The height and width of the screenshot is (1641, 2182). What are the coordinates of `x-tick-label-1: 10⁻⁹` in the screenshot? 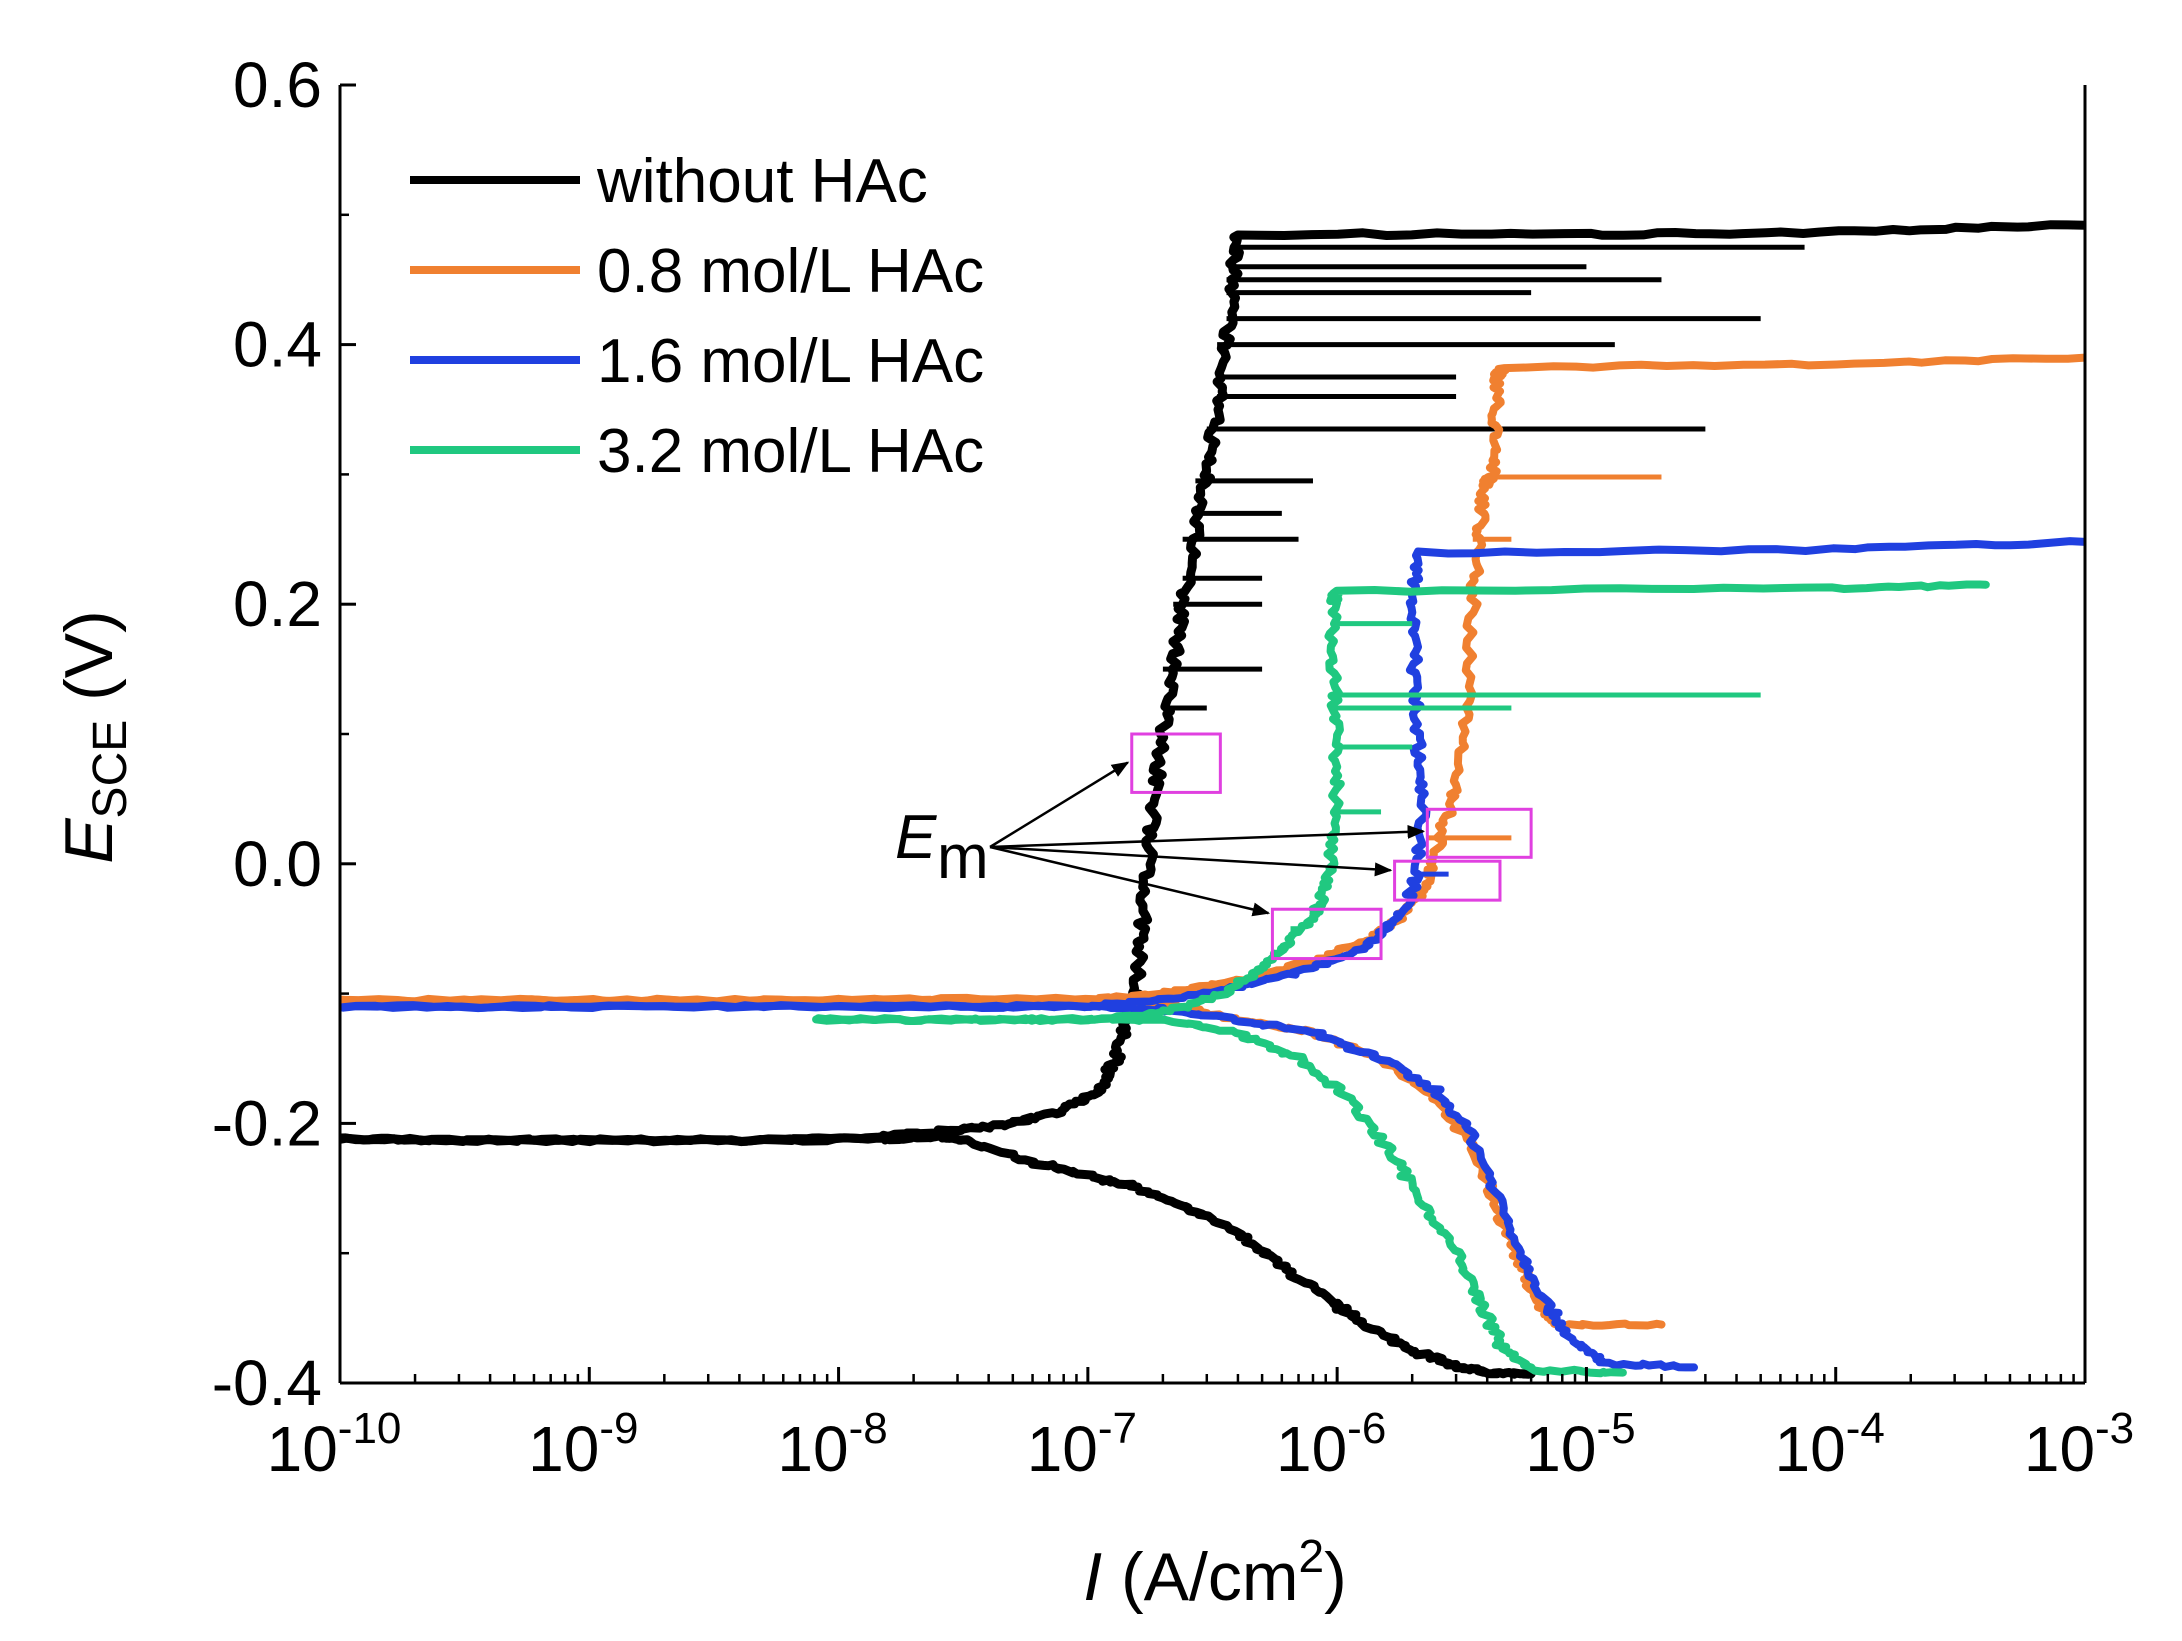 It's located at (583, 1444).